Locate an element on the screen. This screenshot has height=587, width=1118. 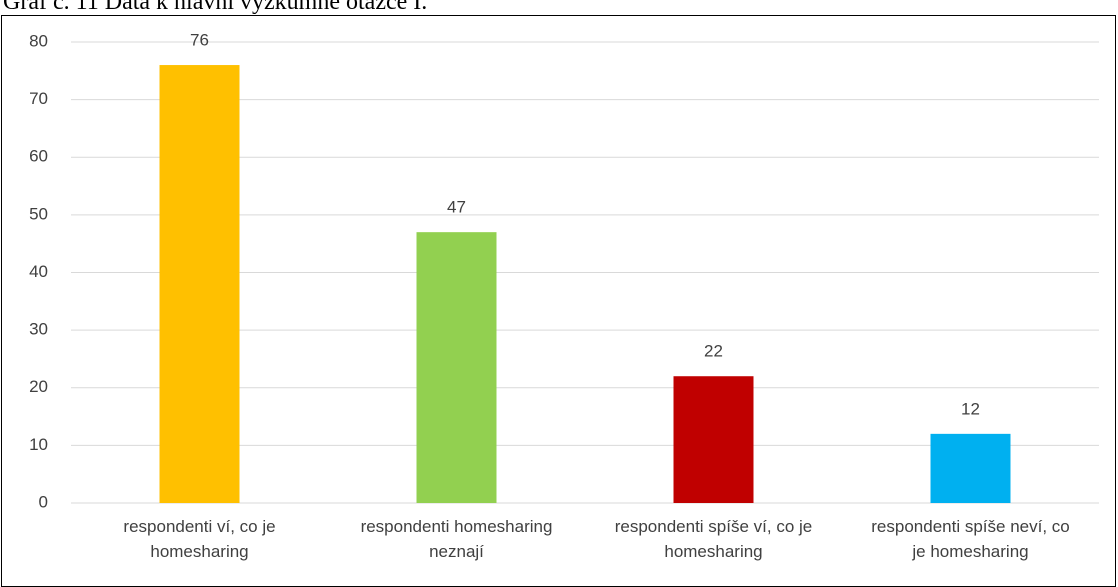
data-label: 47 is located at coordinates (456, 207).